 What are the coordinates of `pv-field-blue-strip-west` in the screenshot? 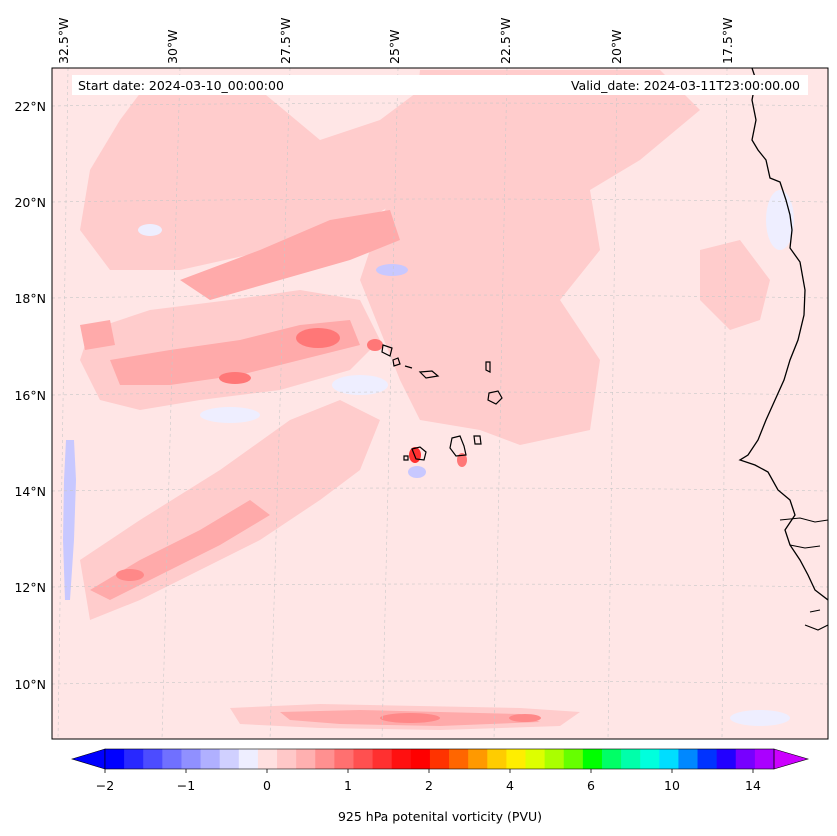 It's located at (69, 520).